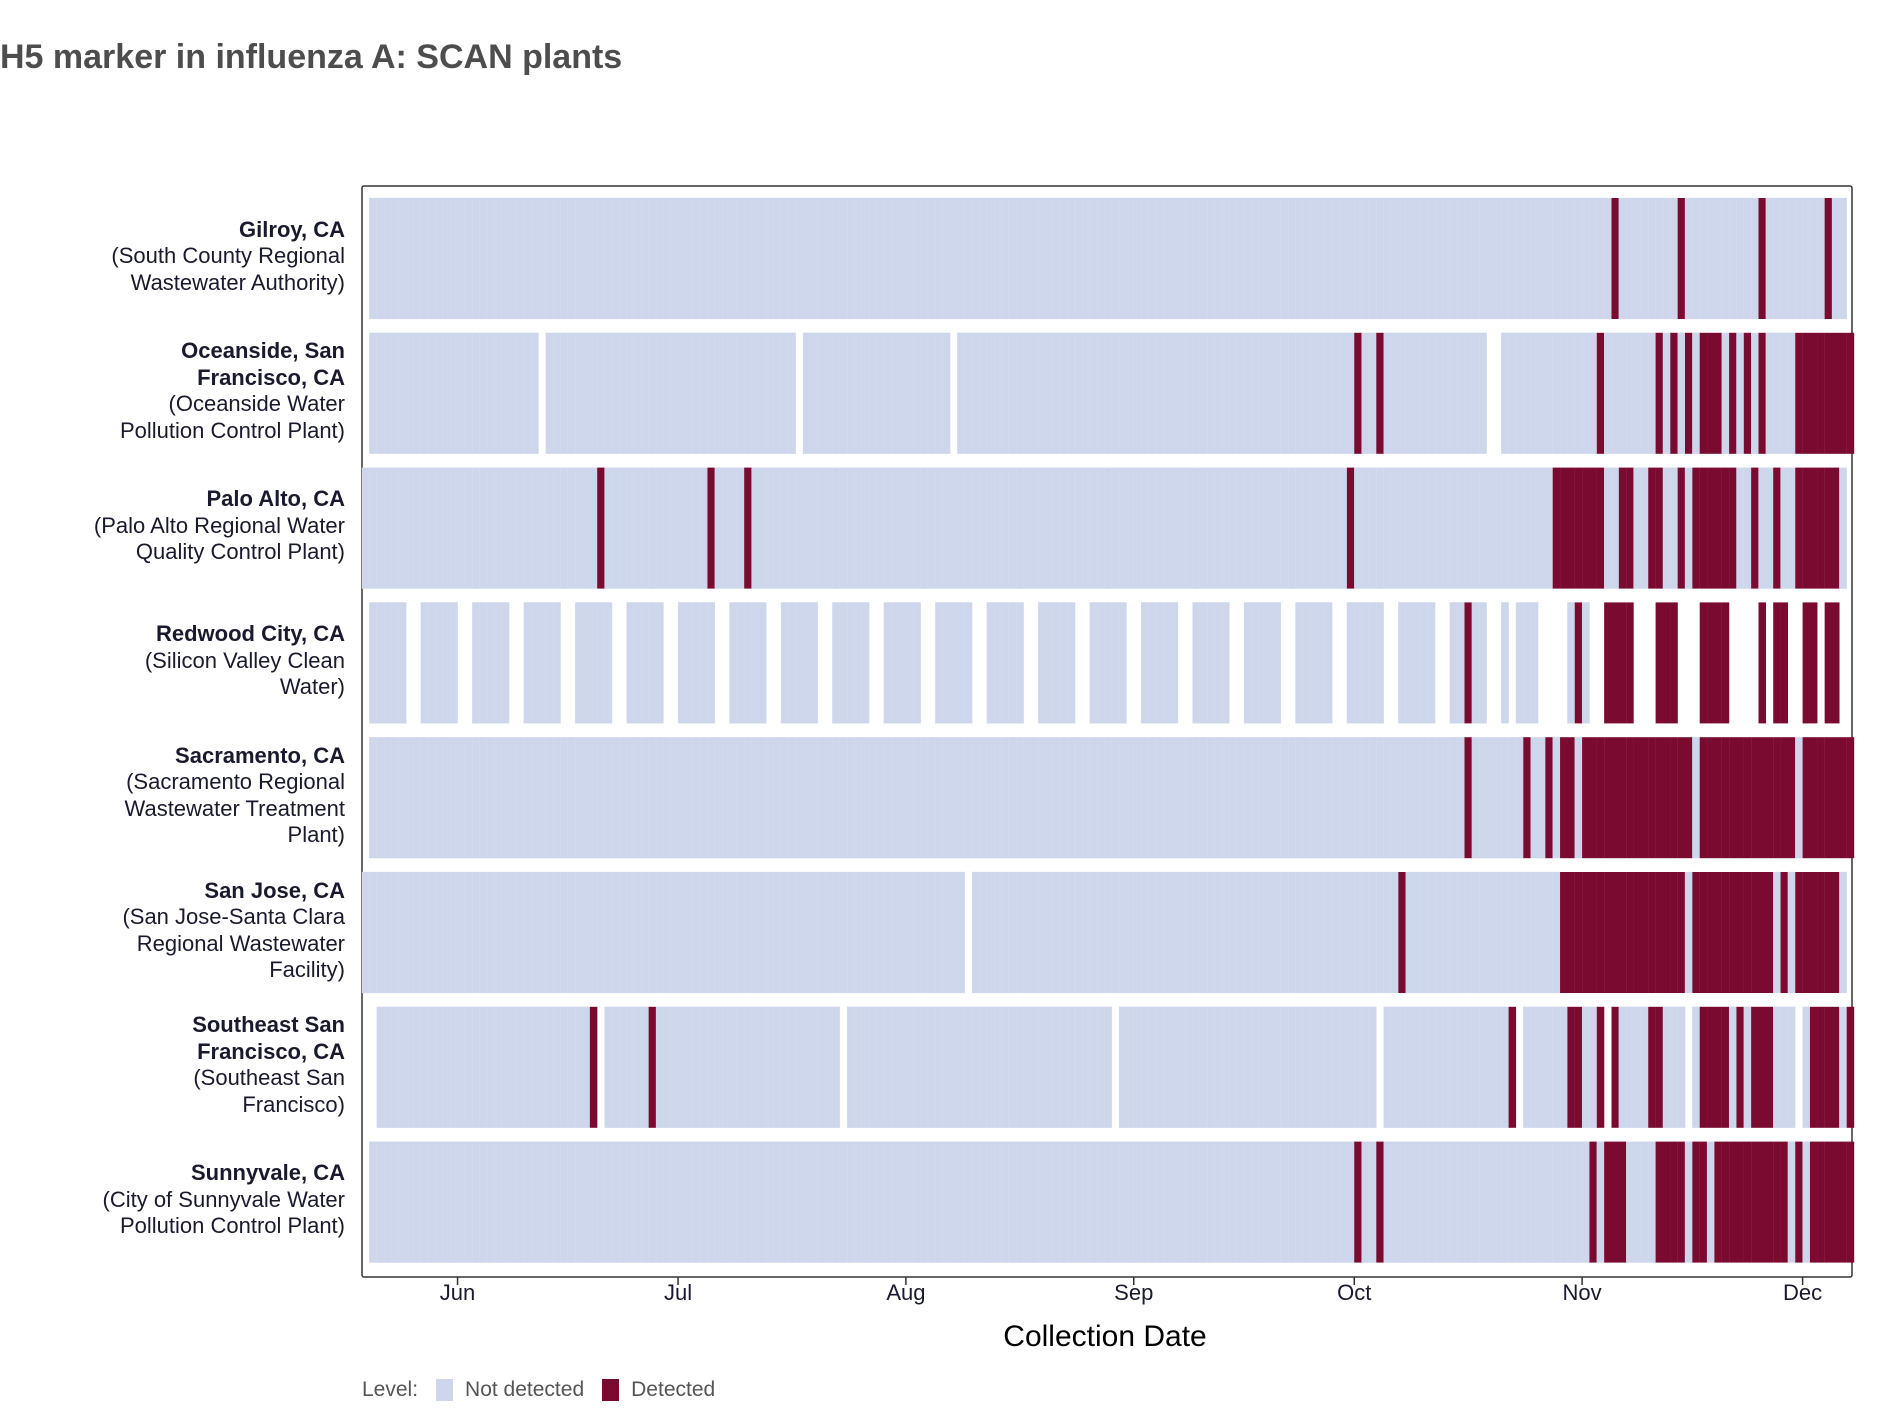 This screenshot has height=1414, width=1880. I want to click on y-label-plant: (Silicon Valley Clean, so click(244, 660).